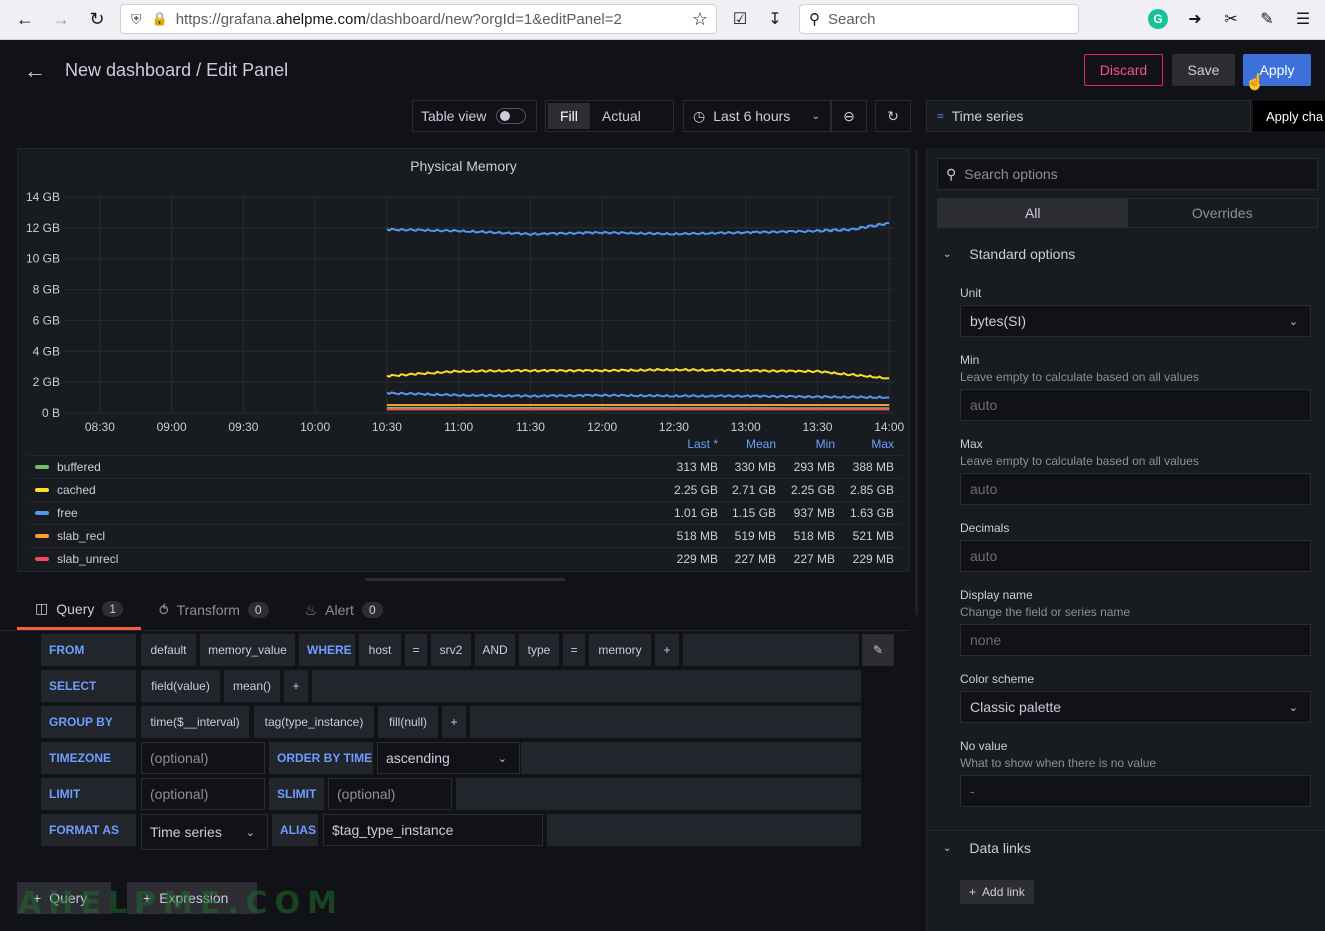 The image size is (1325, 931). What do you see at coordinates (168, 650) in the screenshot?
I see `from-policy: default` at bounding box center [168, 650].